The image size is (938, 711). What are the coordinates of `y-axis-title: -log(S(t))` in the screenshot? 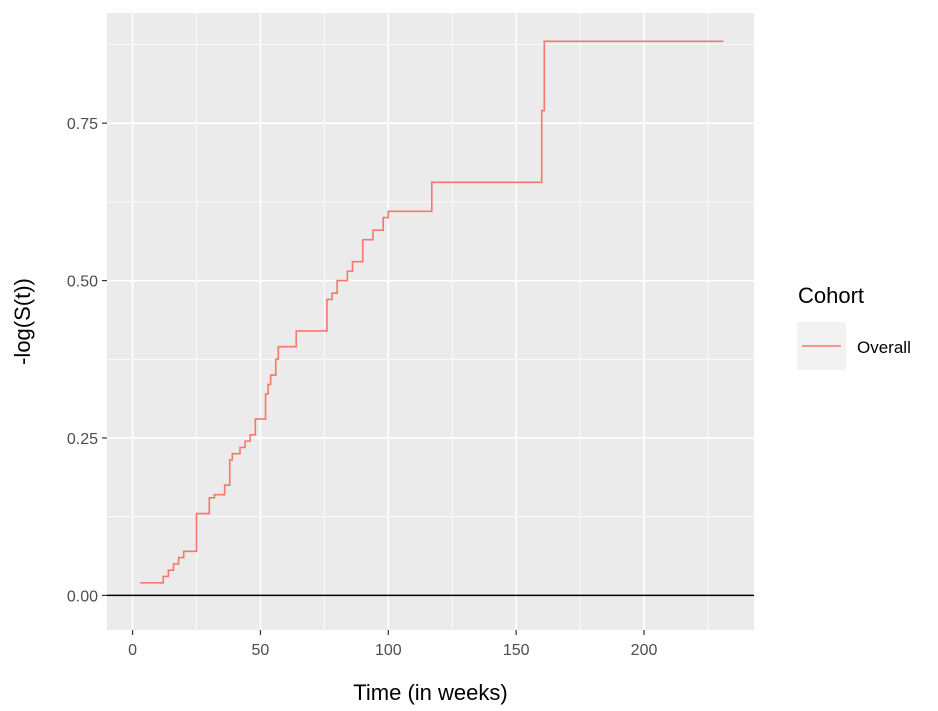 It's located at (22, 321).